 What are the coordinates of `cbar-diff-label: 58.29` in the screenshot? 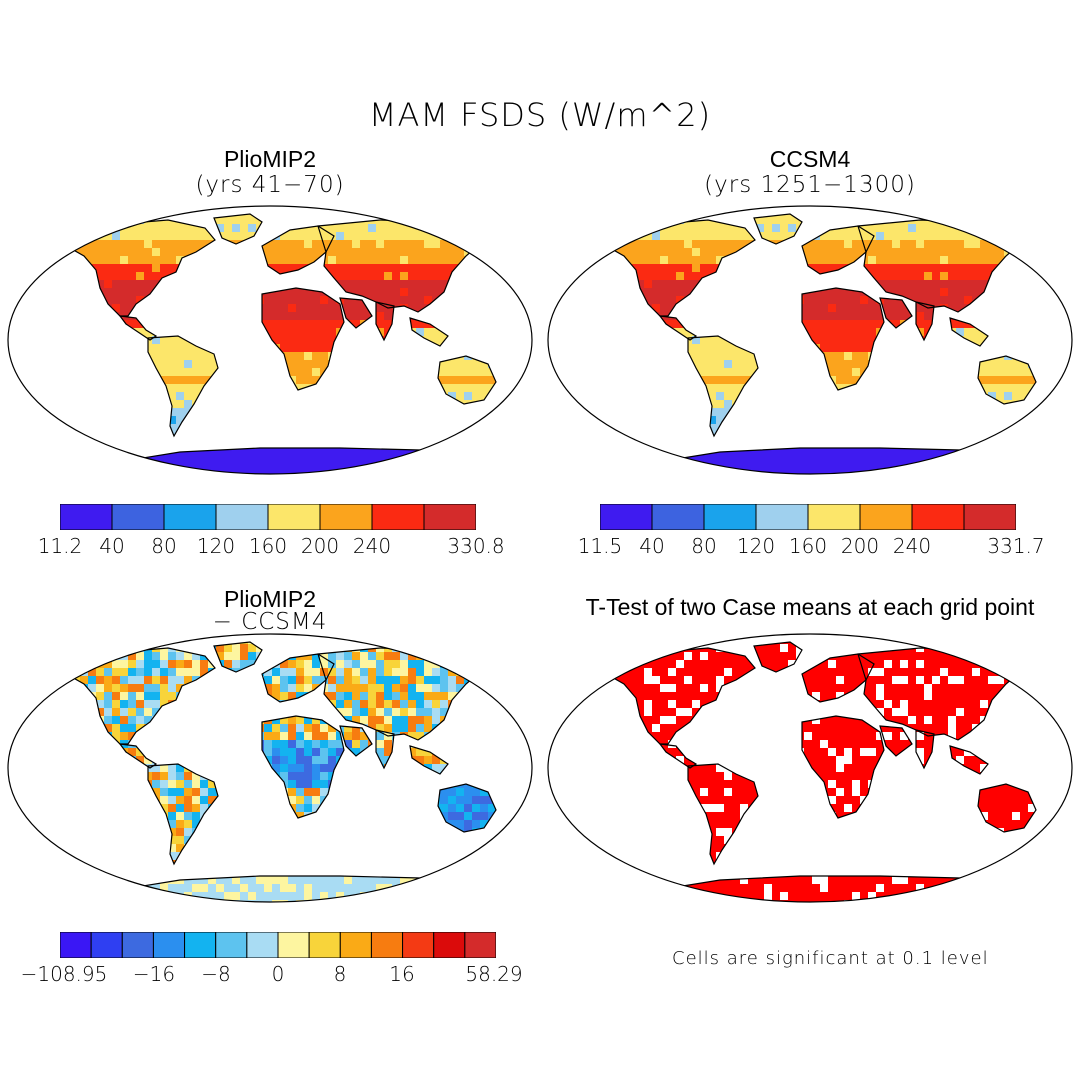 It's located at (494, 974).